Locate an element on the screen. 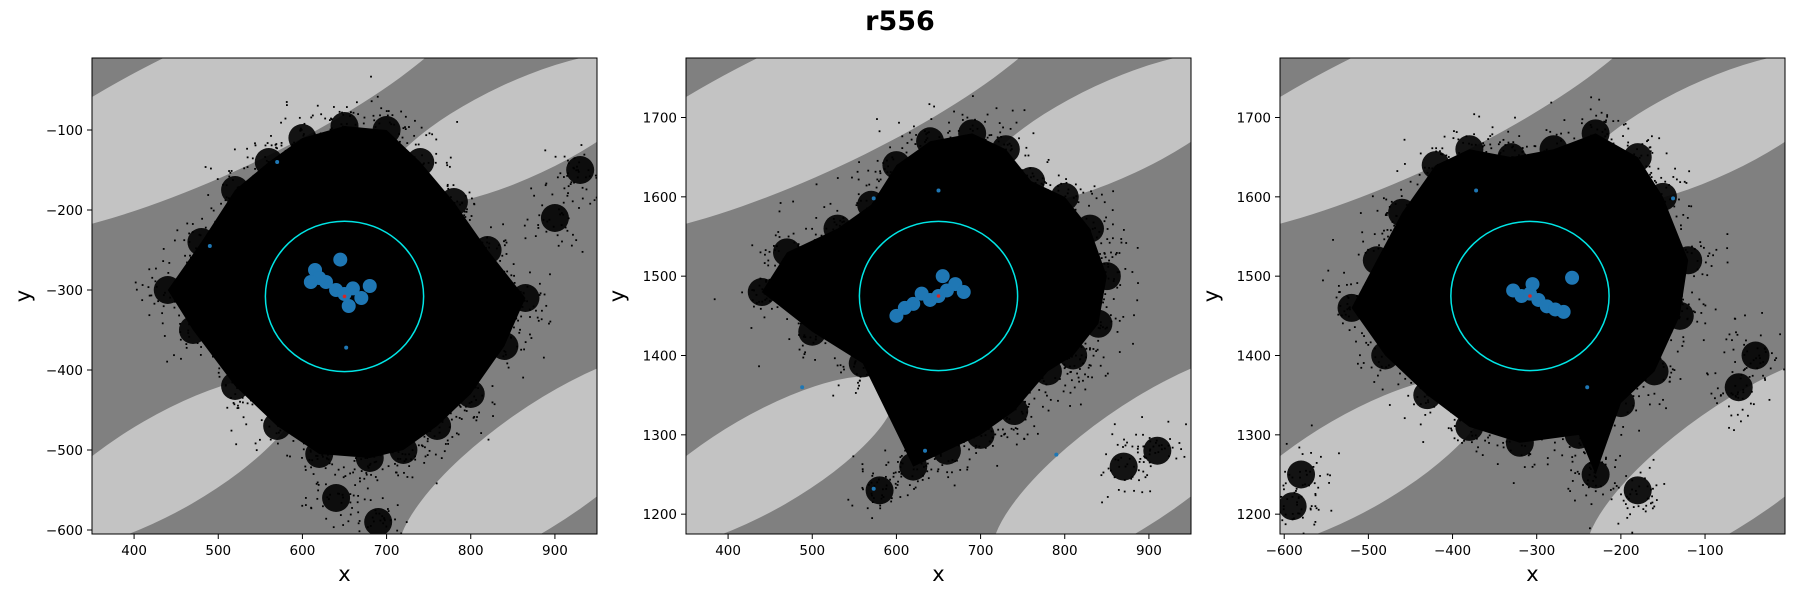 This screenshot has width=1800, height=600. y-tick-label: 1600 is located at coordinates (1254, 198).